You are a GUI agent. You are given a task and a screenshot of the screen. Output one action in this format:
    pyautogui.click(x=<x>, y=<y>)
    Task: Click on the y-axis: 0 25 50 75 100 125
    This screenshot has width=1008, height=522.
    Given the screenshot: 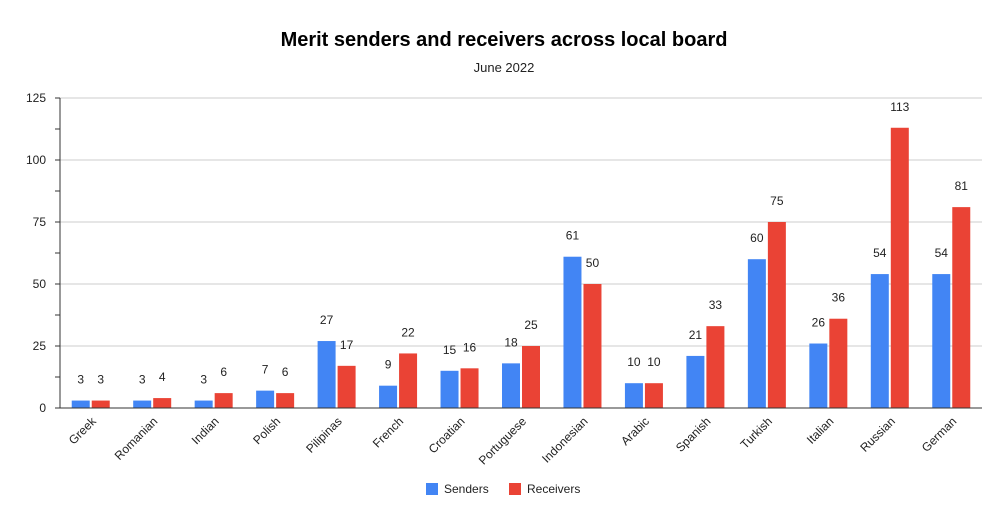 What is the action you would take?
    pyautogui.click(x=43, y=253)
    